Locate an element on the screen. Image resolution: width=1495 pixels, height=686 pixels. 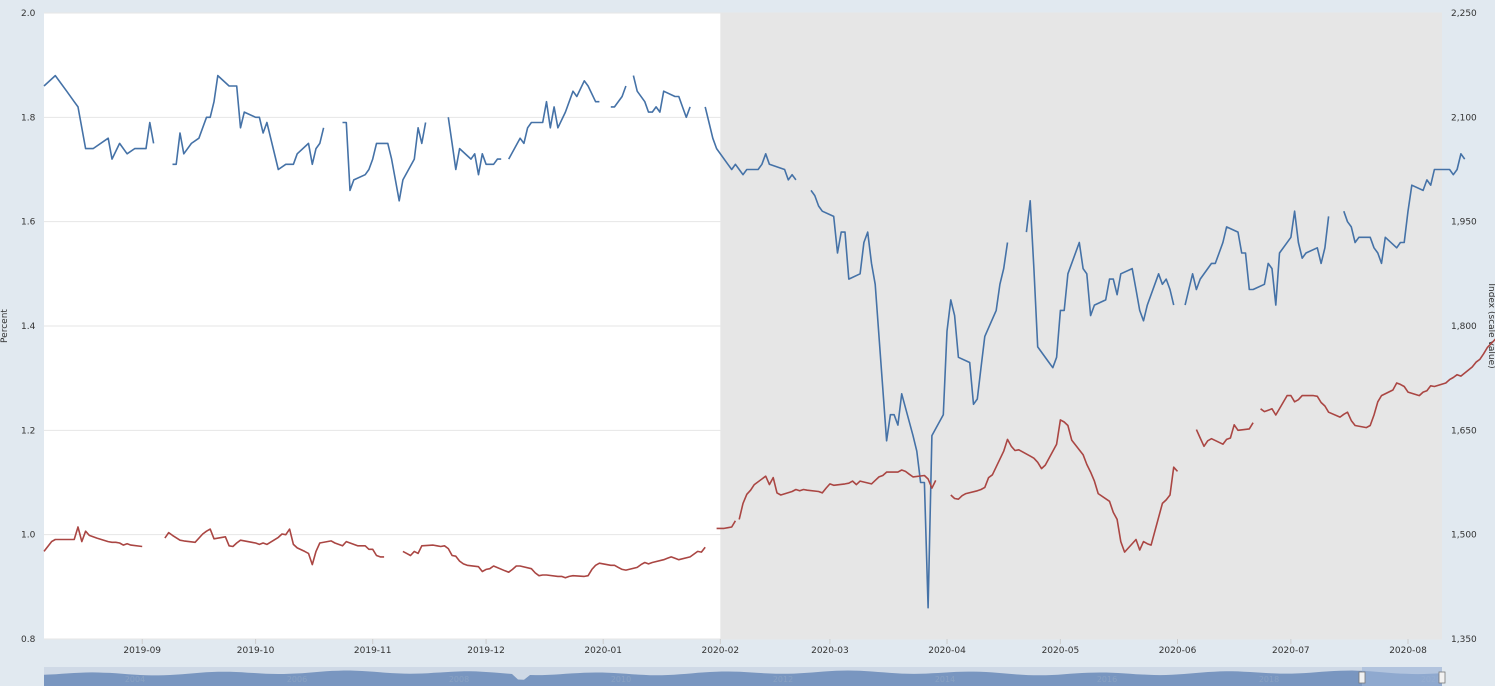
x-tick-label: 2020-06 is located at coordinates (1178, 651).